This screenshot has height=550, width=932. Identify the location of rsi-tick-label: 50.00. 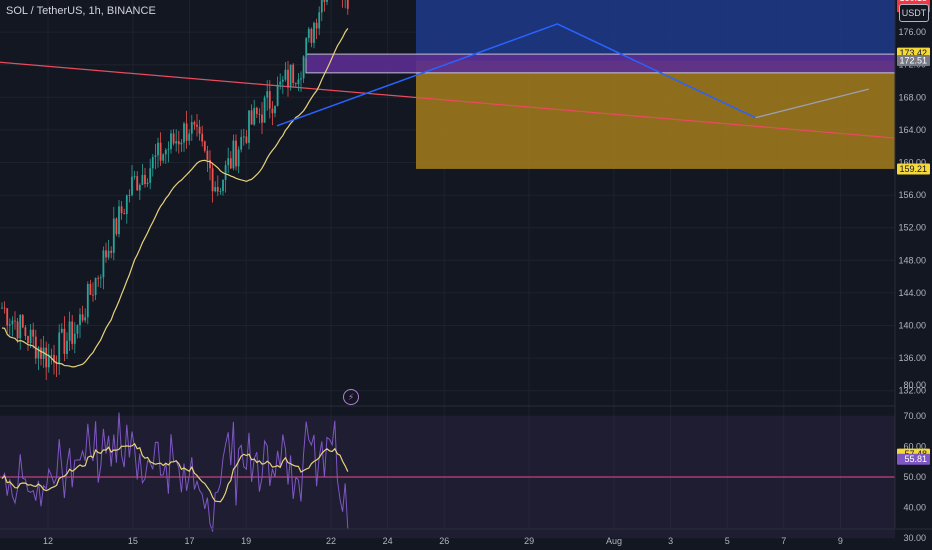
(914, 477).